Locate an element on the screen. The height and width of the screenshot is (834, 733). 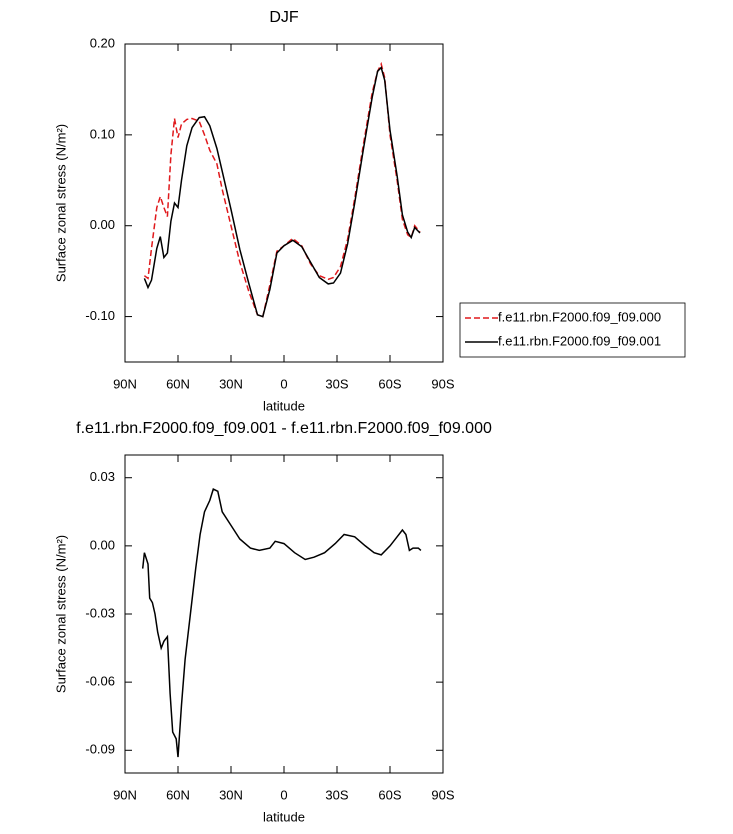
y-tick-label: -0.10 is located at coordinates (100, 315).